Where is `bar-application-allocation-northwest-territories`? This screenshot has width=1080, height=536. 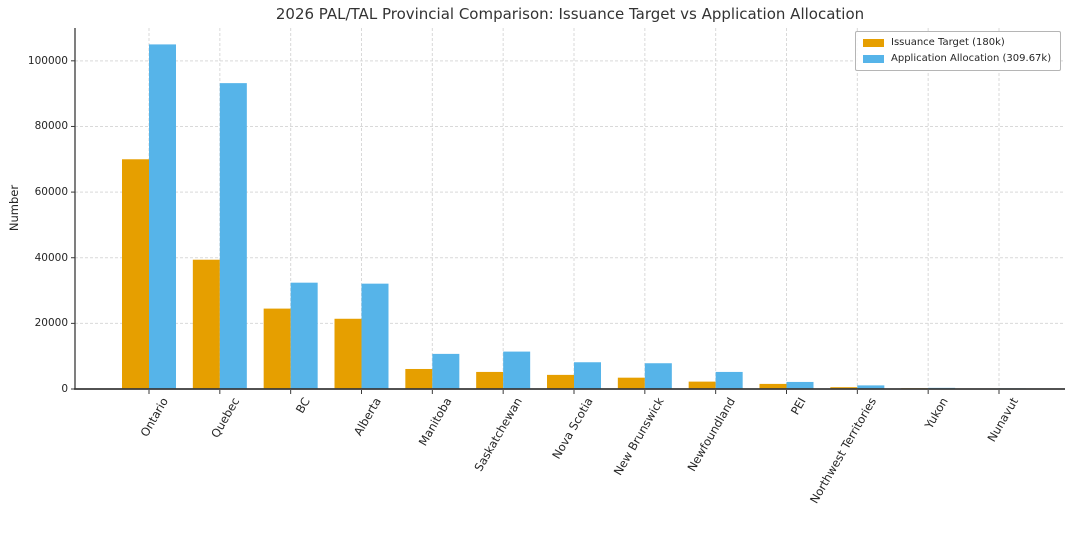
bar-application-allocation-northwest-territories is located at coordinates (871, 387).